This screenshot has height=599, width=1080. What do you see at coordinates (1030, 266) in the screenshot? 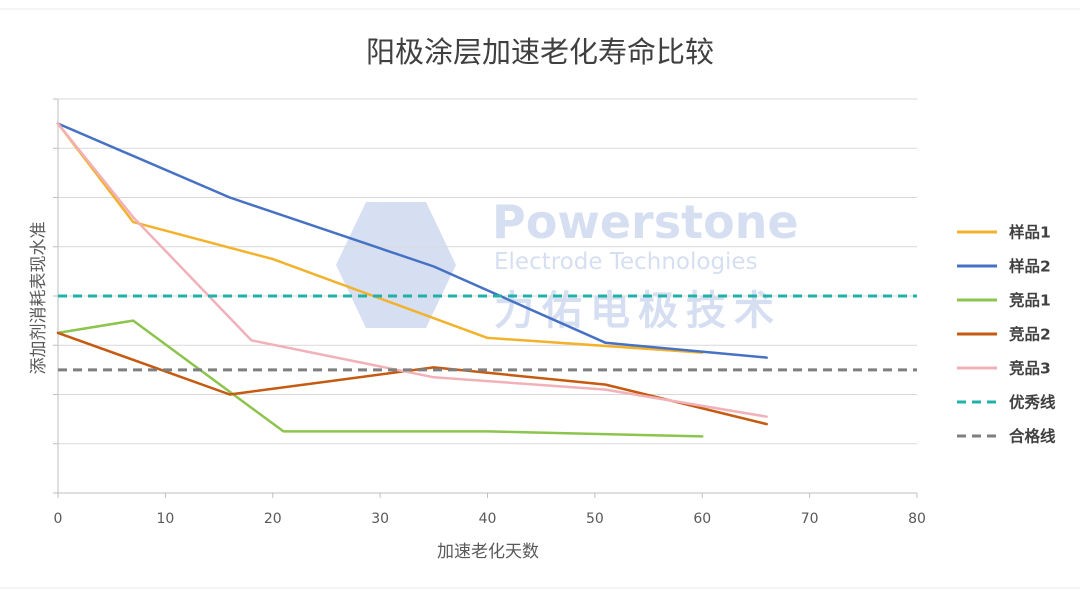
I see `legend-label: 样品2` at bounding box center [1030, 266].